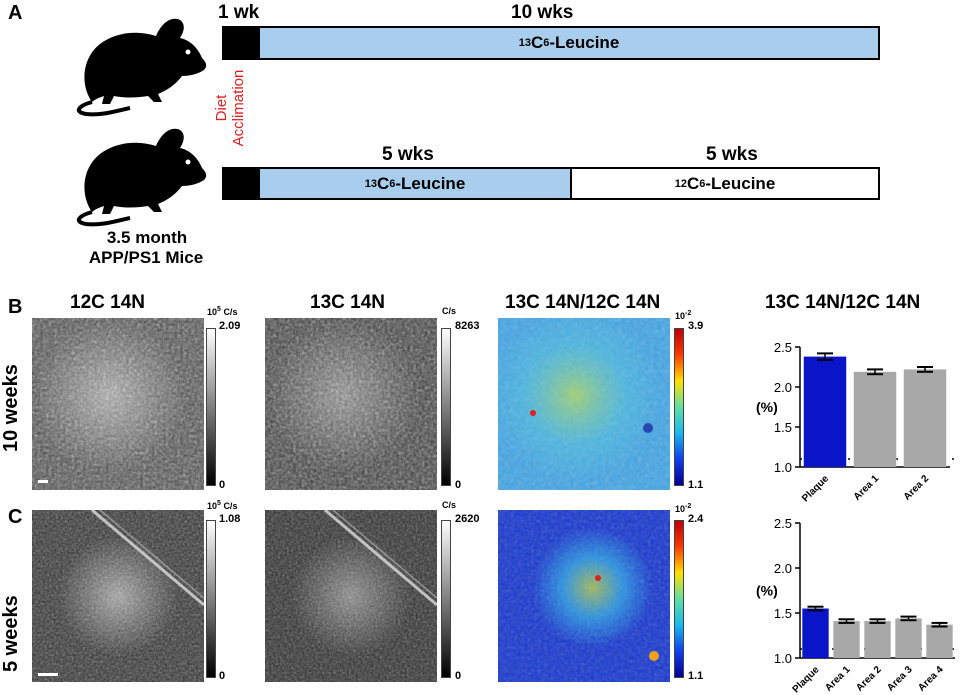 The image size is (965, 695). What do you see at coordinates (15, 517) in the screenshot?
I see `panel-letter-c: C` at bounding box center [15, 517].